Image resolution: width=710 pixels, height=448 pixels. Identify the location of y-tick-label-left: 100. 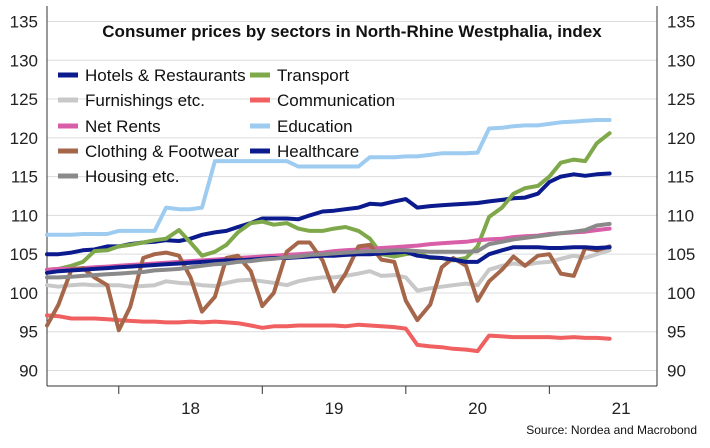
(24, 293).